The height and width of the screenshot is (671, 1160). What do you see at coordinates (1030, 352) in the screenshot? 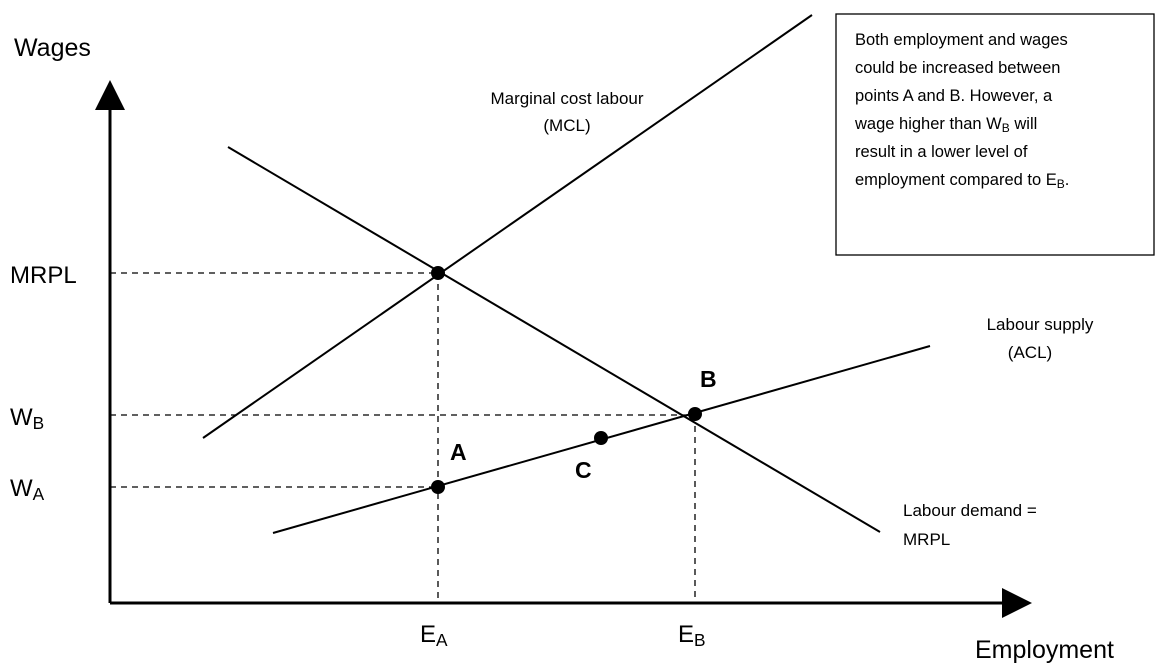
I see `curve-label: (ACL)` at bounding box center [1030, 352].